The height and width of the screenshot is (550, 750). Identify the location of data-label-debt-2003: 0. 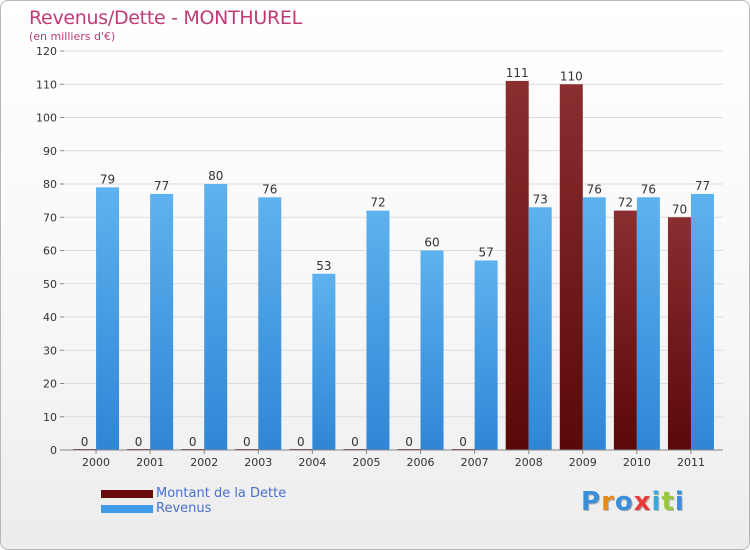
(247, 442).